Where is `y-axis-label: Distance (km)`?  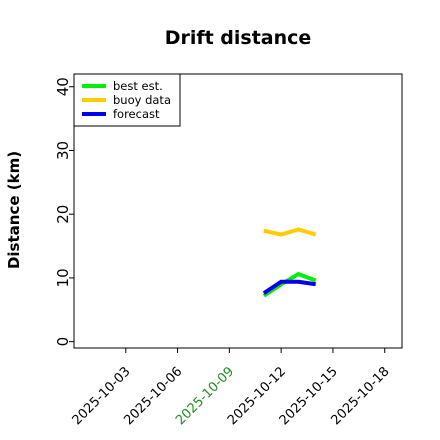
y-axis-label: Distance (km) is located at coordinates (14, 210).